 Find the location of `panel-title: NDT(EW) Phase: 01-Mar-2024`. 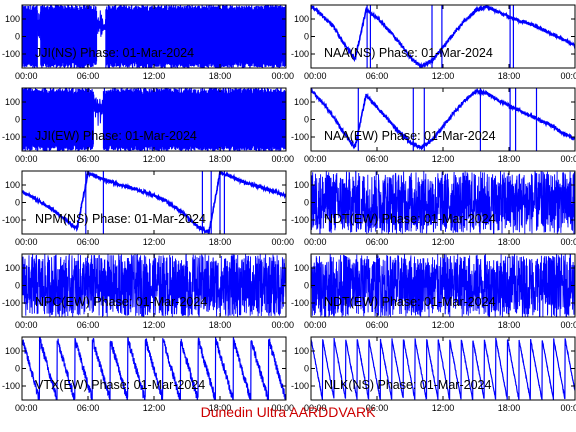

panel-title: NDT(EW) Phase: 01-Mar-2024 is located at coordinates (410, 302).